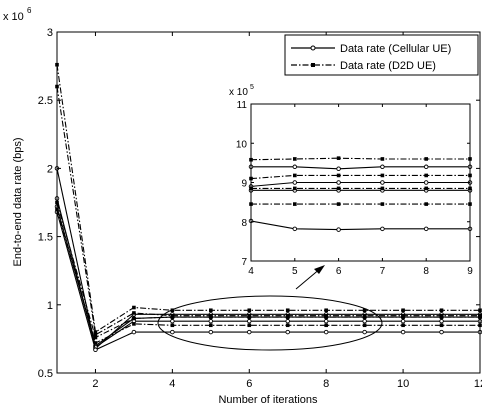  What do you see at coordinates (244, 262) in the screenshot?
I see `y-tick-label-0: 7` at bounding box center [244, 262].